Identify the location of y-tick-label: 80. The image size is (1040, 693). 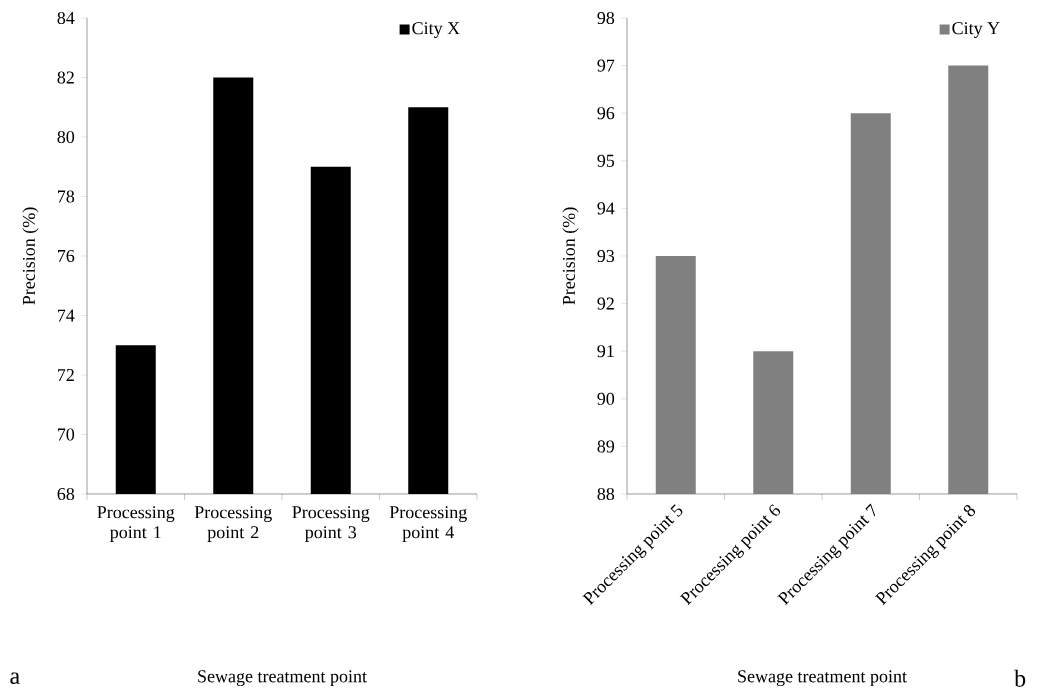
(66, 137).